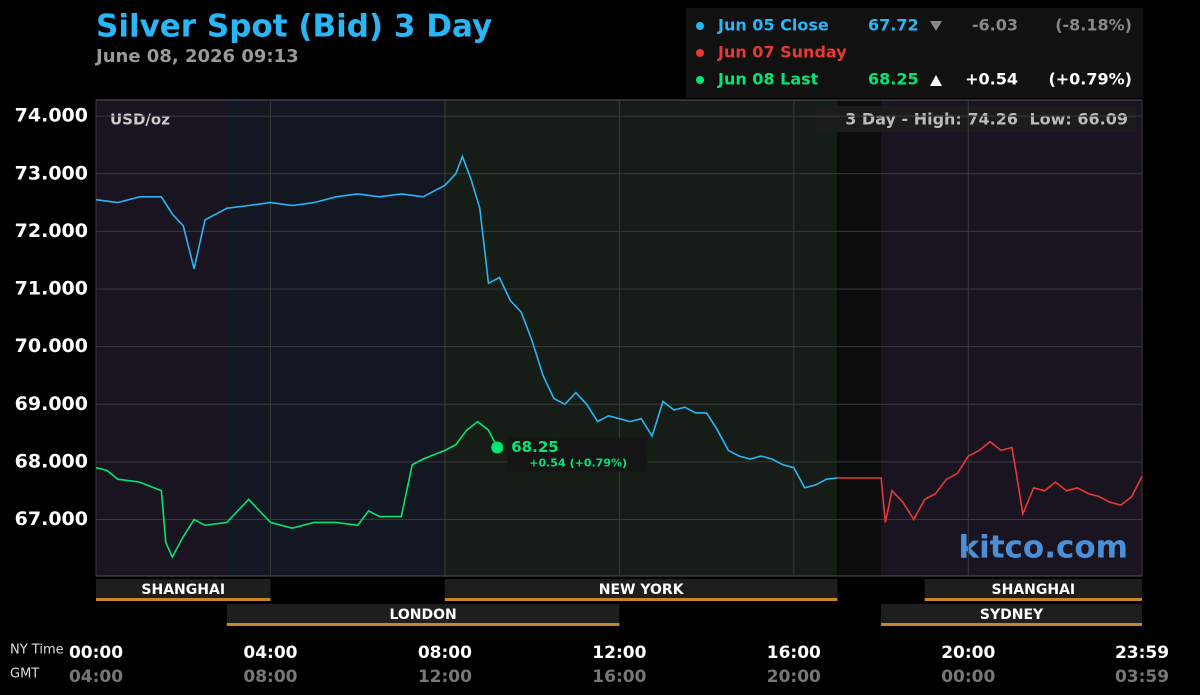  What do you see at coordinates (893, 79) in the screenshot?
I see `legend-price: 68.25` at bounding box center [893, 79].